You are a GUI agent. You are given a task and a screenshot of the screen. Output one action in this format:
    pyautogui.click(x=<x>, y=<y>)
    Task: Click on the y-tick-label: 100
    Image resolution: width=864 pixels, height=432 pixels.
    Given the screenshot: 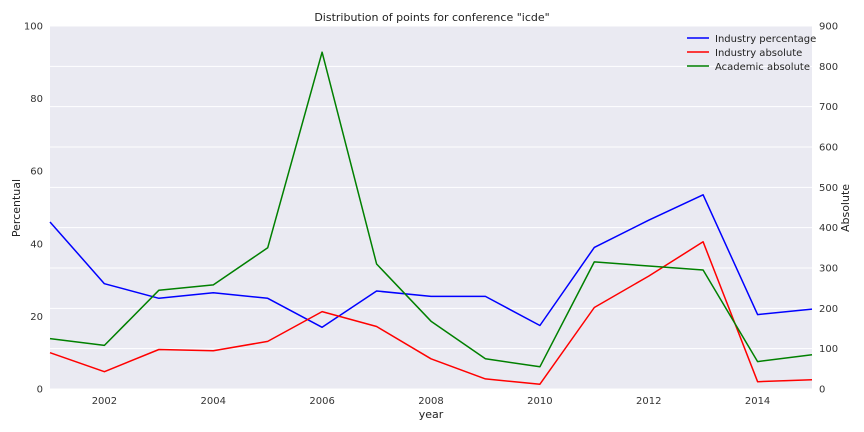 What is the action you would take?
    pyautogui.click(x=33, y=27)
    